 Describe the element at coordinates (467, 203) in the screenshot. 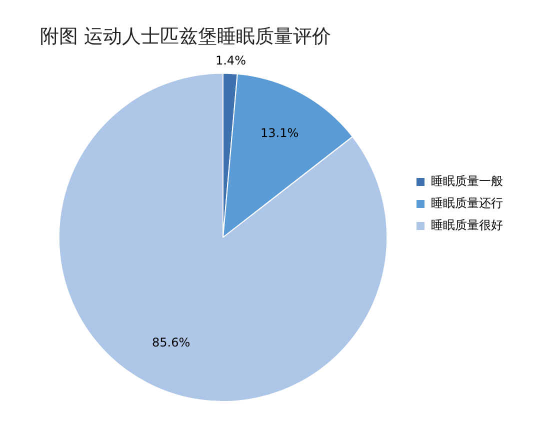

I see `legend-label: 睡眠质量还行` at that location.